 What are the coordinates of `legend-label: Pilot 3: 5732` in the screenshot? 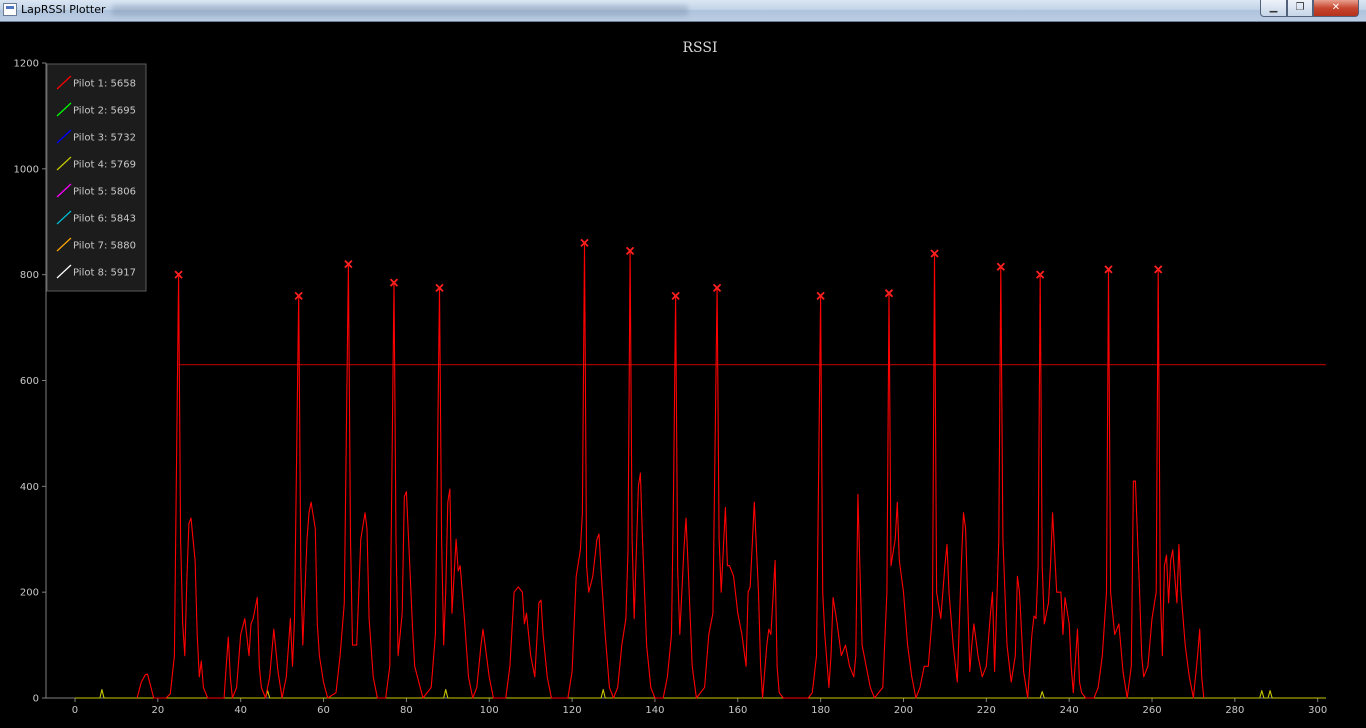 It's located at (104, 138).